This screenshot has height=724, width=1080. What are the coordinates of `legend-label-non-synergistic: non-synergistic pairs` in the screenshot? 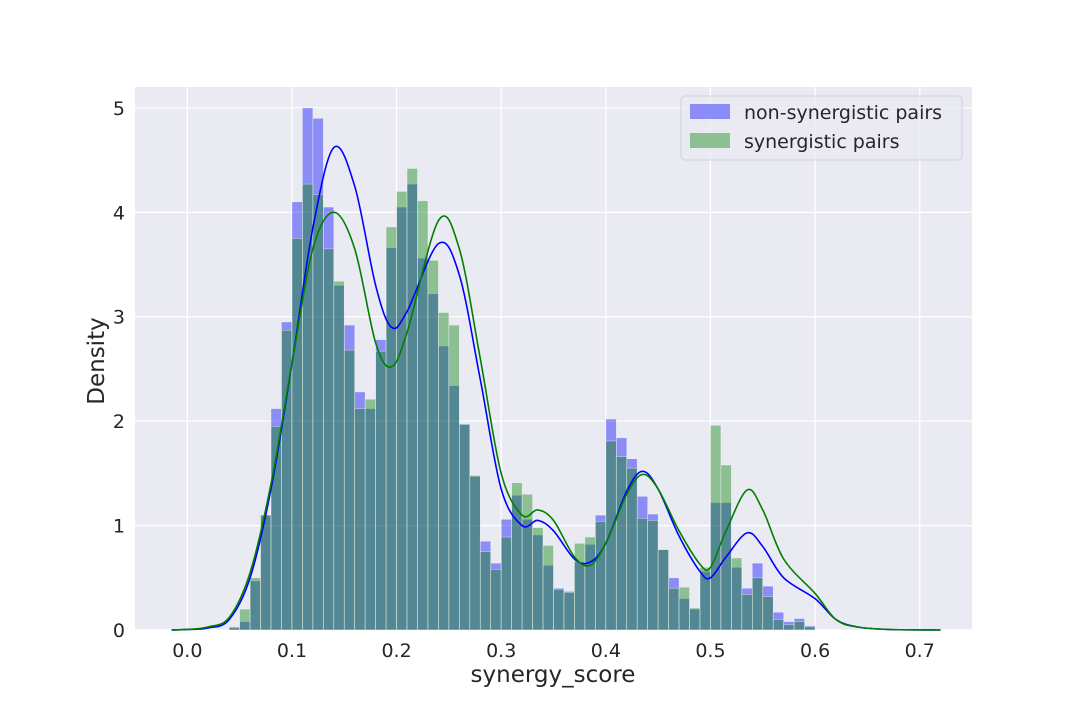 It's located at (843, 113).